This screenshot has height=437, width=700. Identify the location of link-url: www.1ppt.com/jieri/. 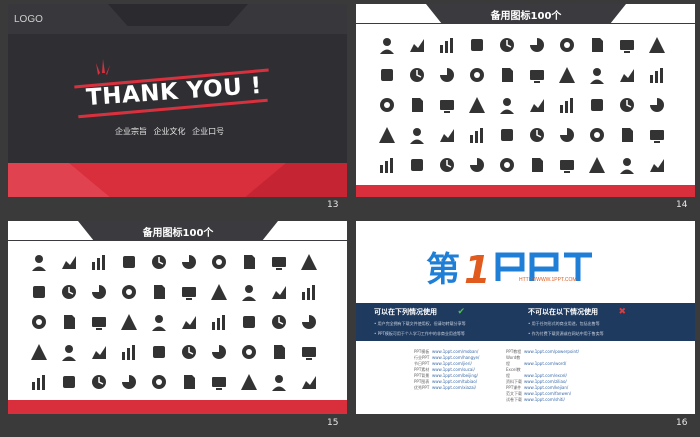
(452, 363).